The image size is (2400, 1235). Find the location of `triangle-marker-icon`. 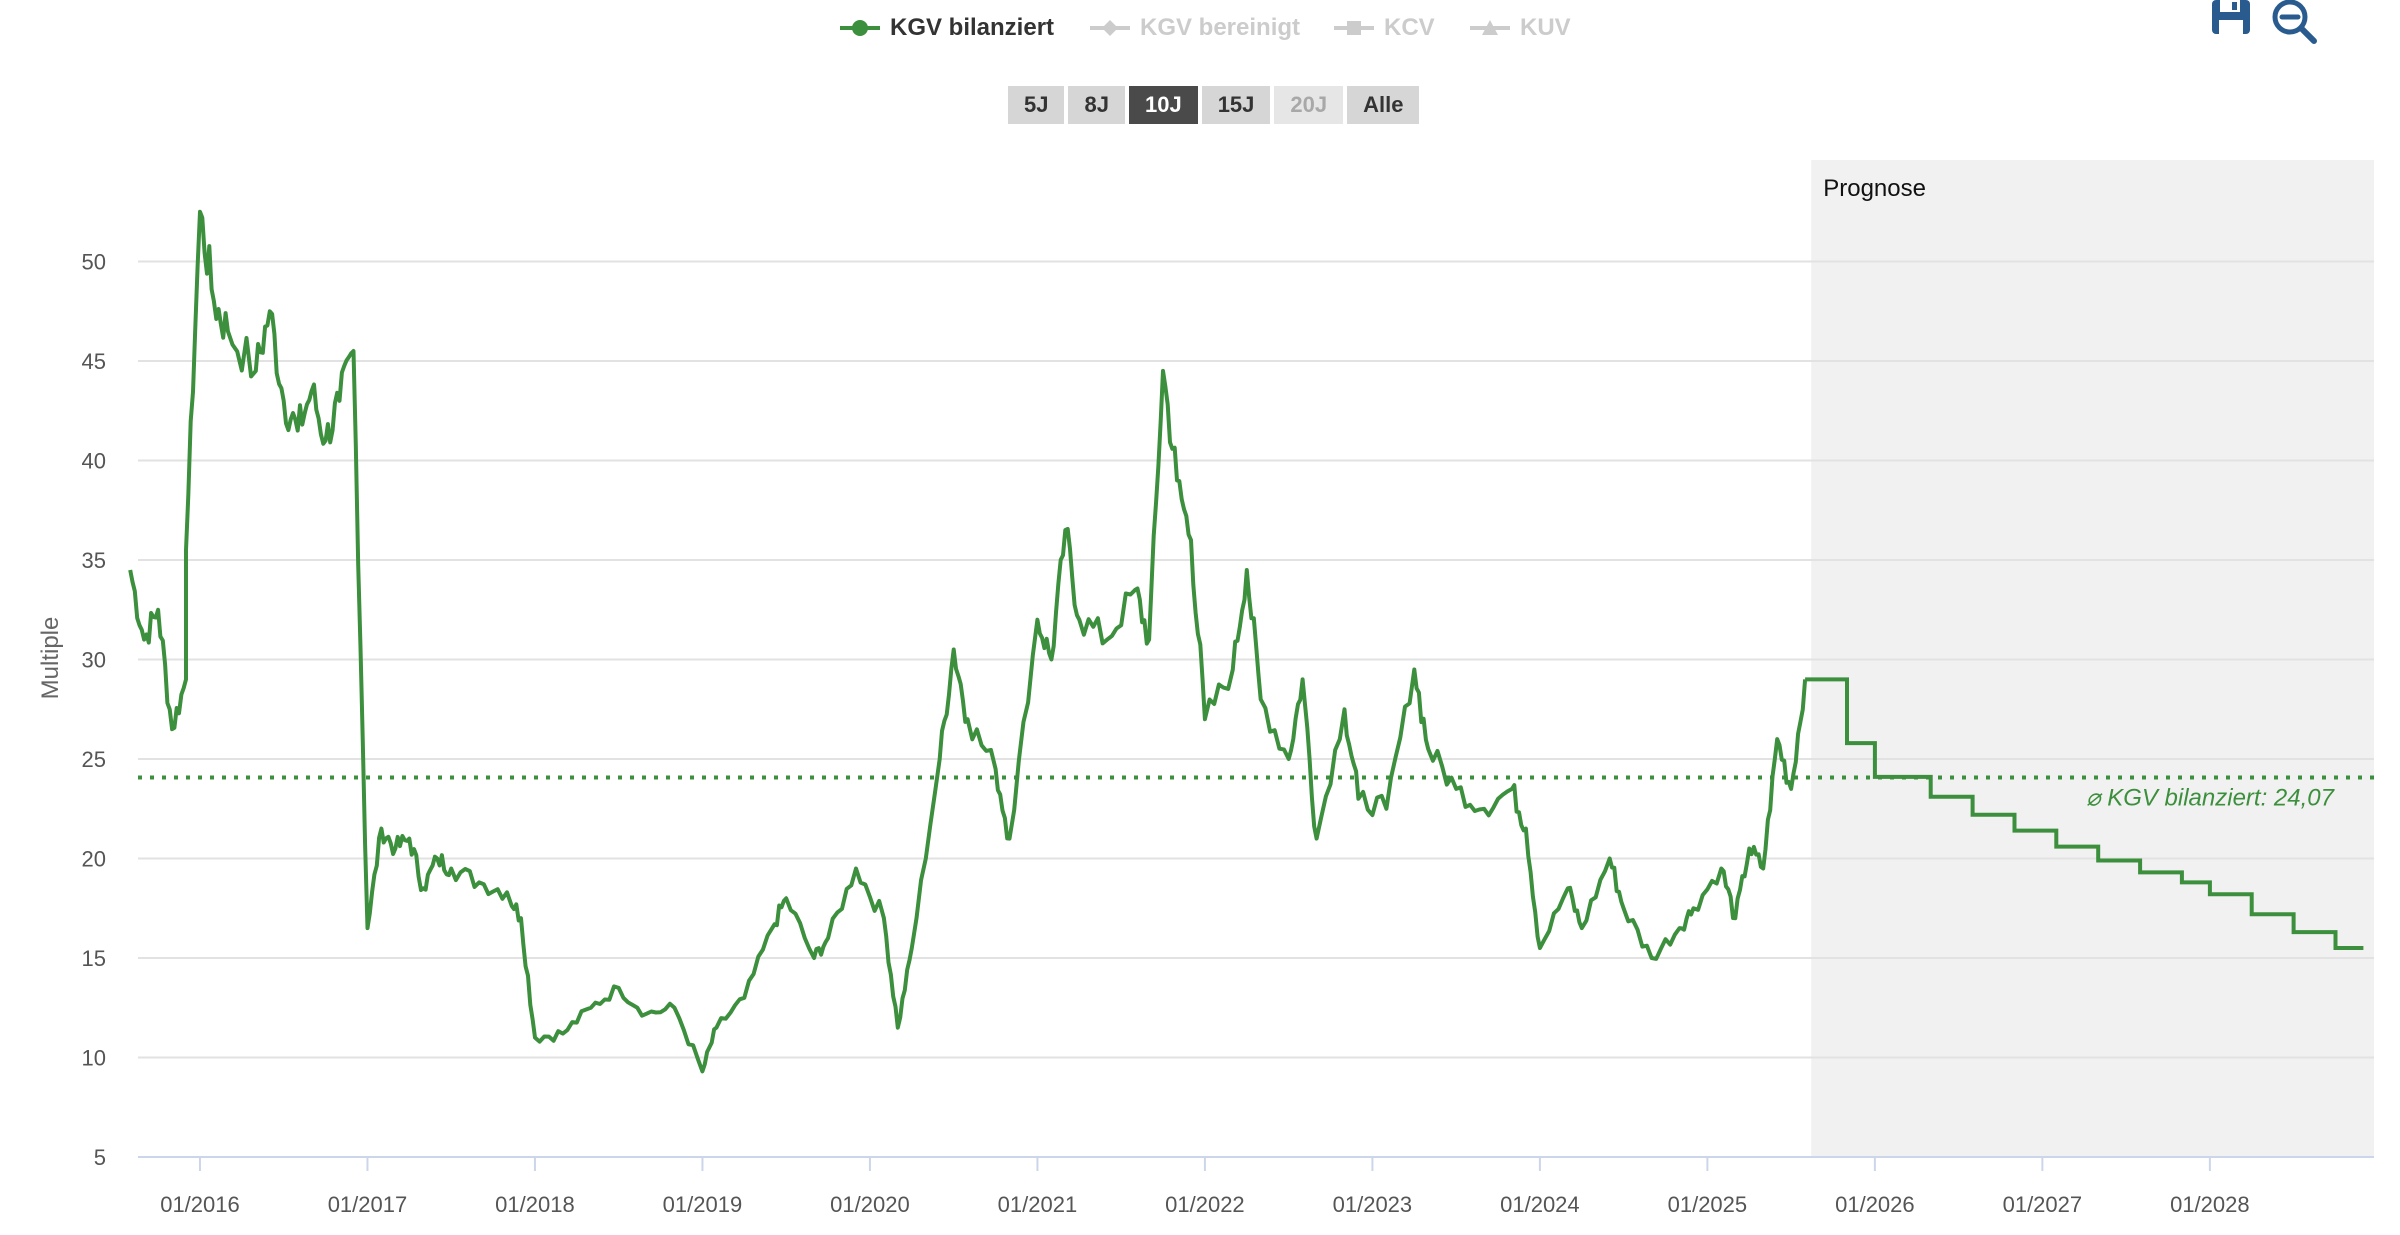

triangle-marker-icon is located at coordinates (1490, 27).